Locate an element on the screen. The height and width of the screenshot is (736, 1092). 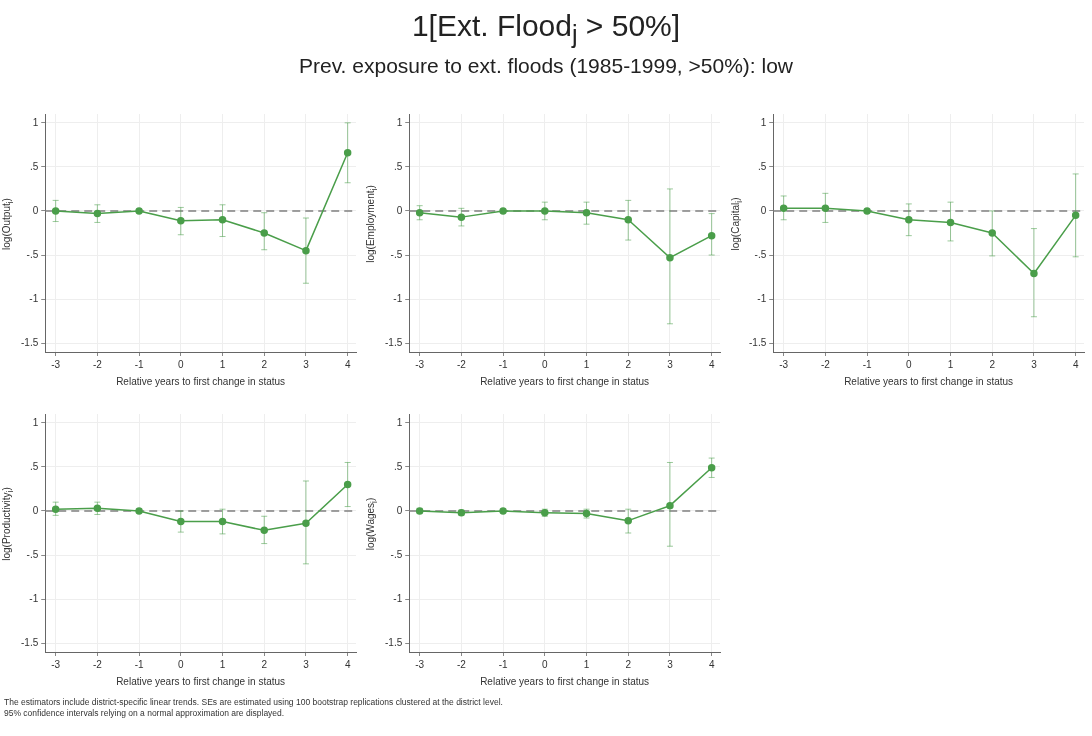
text: Prev. exposure to ext. floods (1985-1999, >50%): low is located at coordinates (546, 66).